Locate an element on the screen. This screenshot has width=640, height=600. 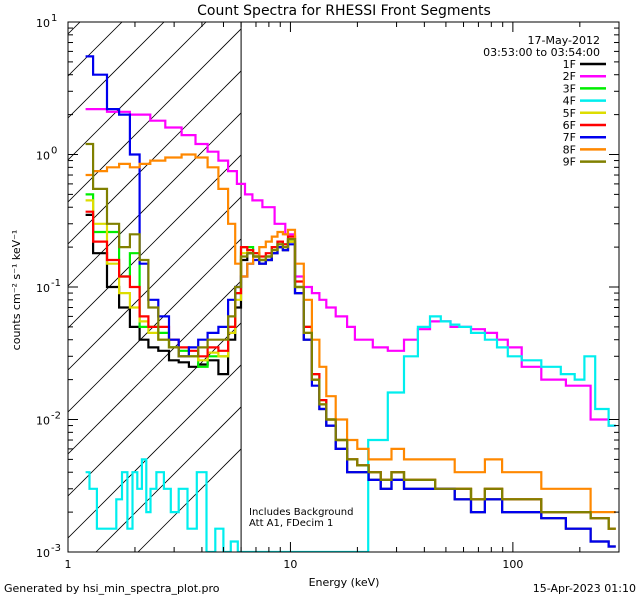
legend-label: 2F is located at coordinates (569, 76).